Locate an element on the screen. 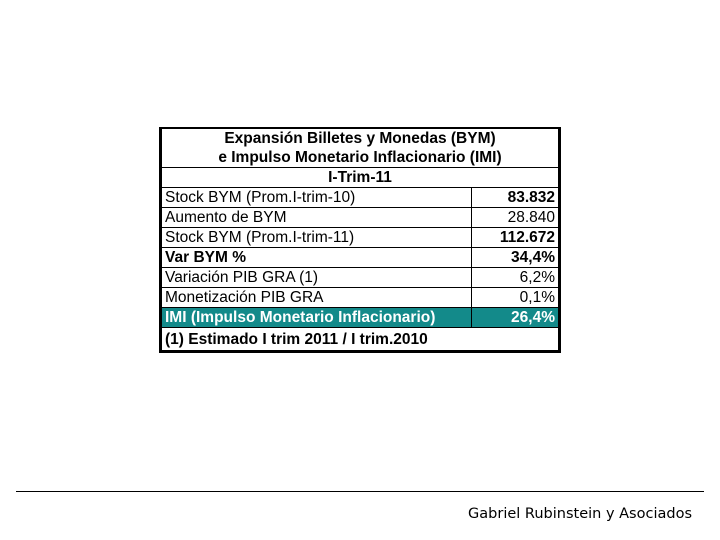 The image size is (720, 540). table-row: Stock BYM (Prom.I-trim-10) 83.832 is located at coordinates (360, 197).